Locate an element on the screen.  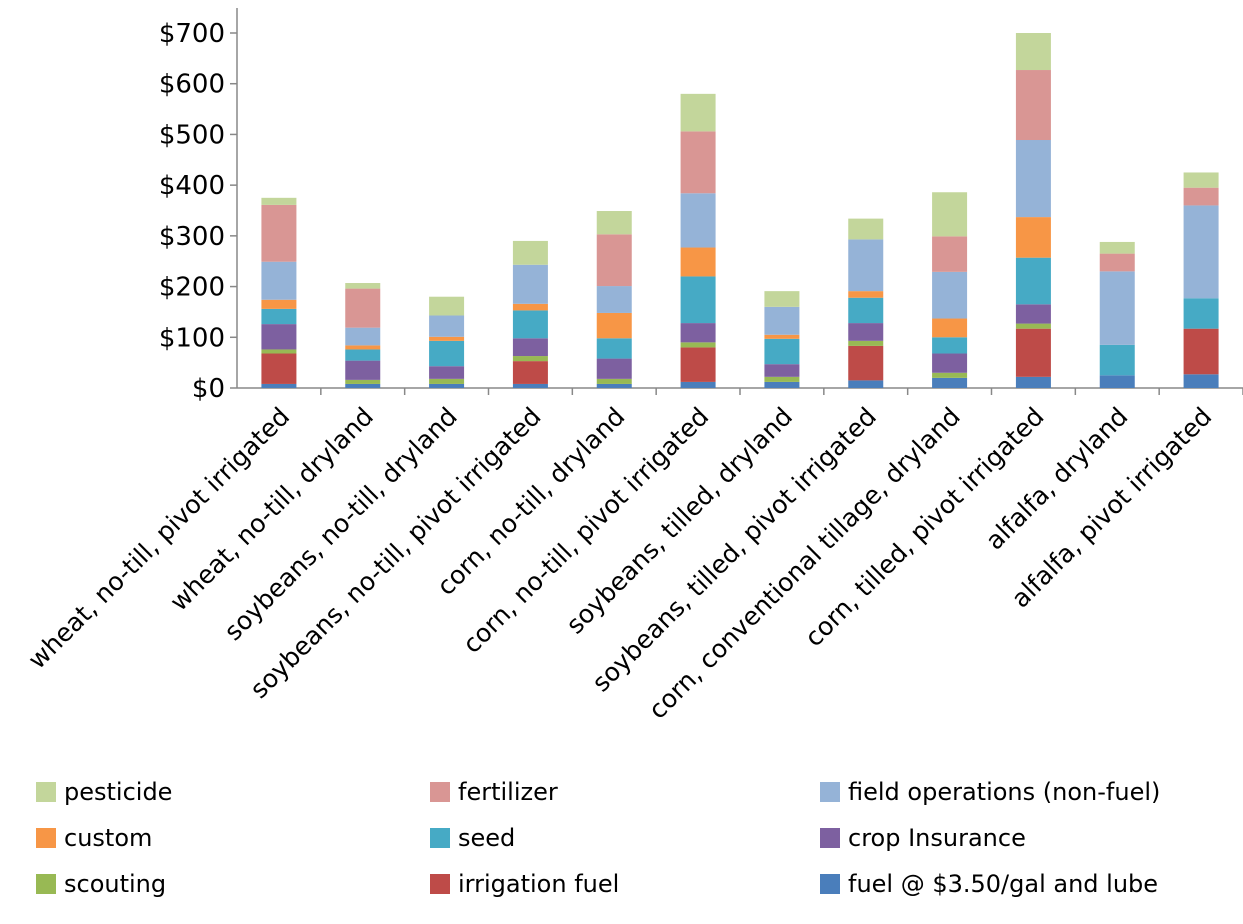
y-tick-label: $100 is located at coordinates (192, 338).